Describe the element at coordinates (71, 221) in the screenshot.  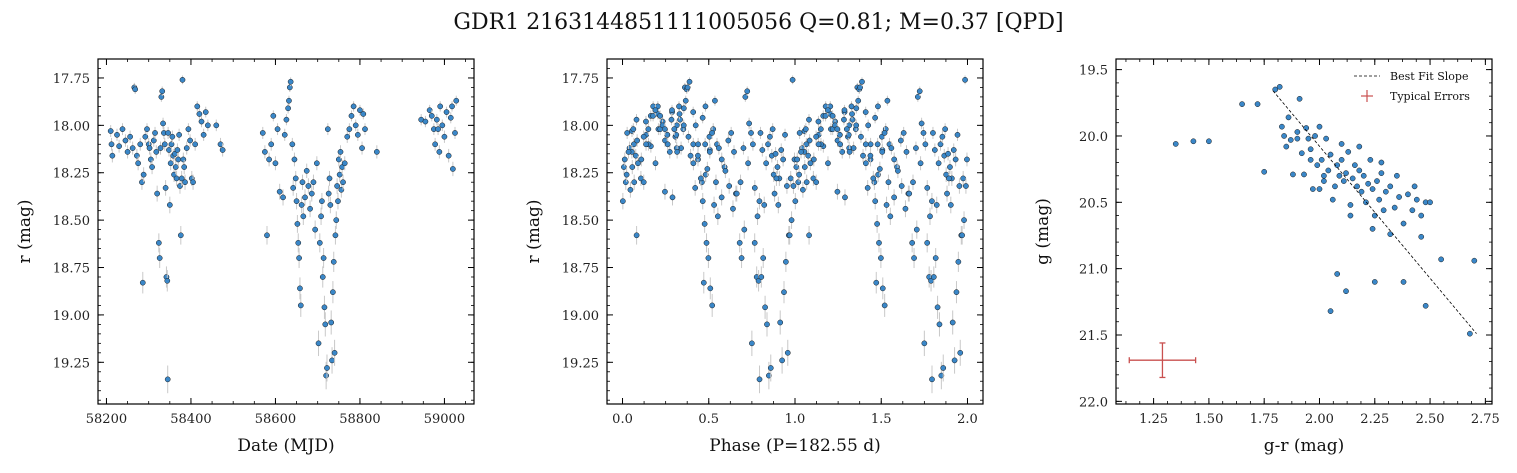
I see `panel-0-y-tick-label: 18.50` at that location.